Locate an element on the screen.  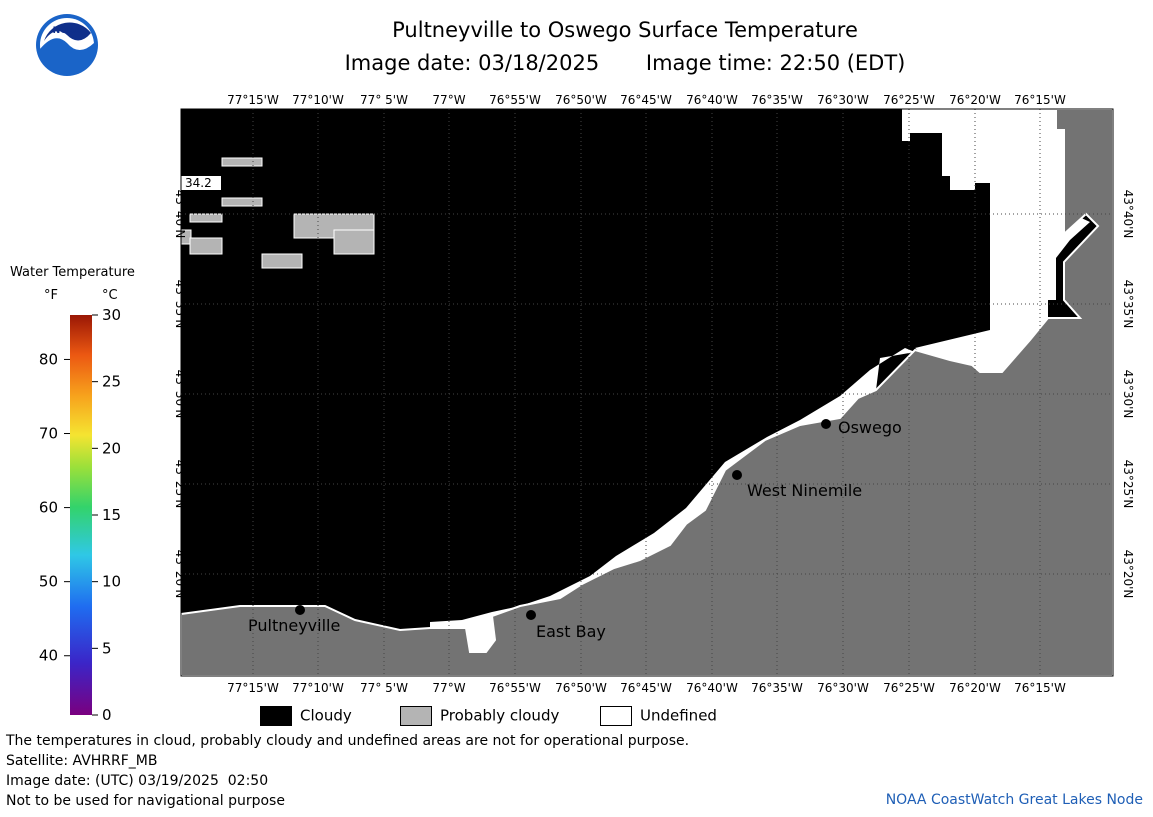
key-undefined-label: Undefined is located at coordinates (678, 715).